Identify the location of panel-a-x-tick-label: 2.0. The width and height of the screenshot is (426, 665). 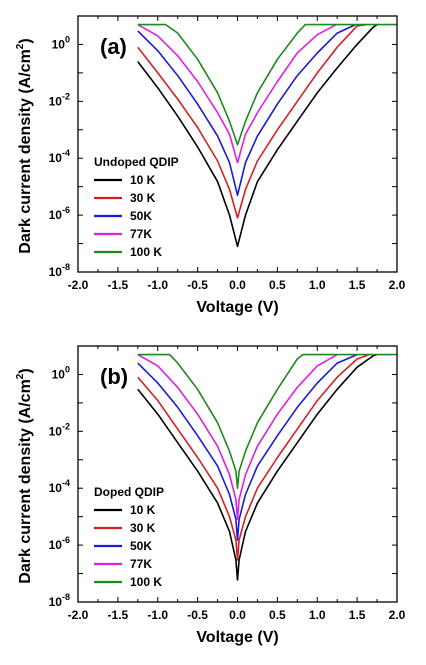
(397, 285).